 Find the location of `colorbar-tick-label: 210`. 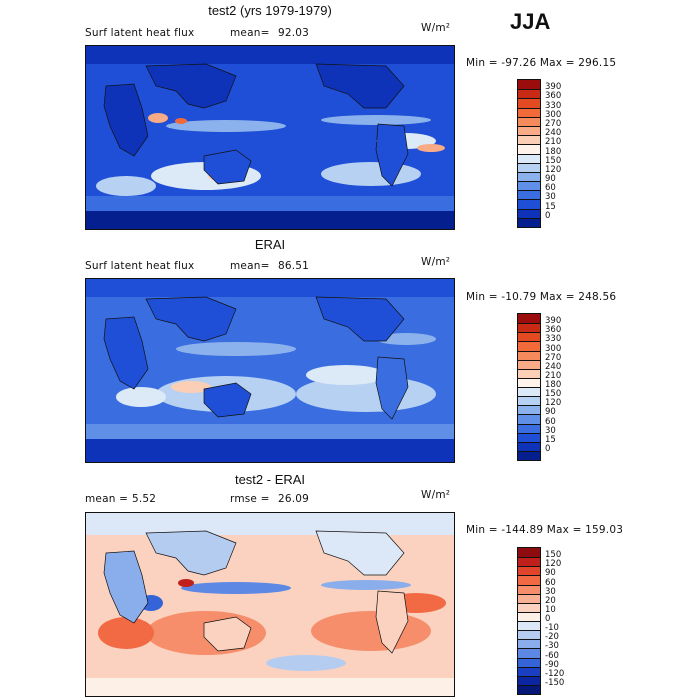

colorbar-tick-label: 210 is located at coordinates (553, 142).